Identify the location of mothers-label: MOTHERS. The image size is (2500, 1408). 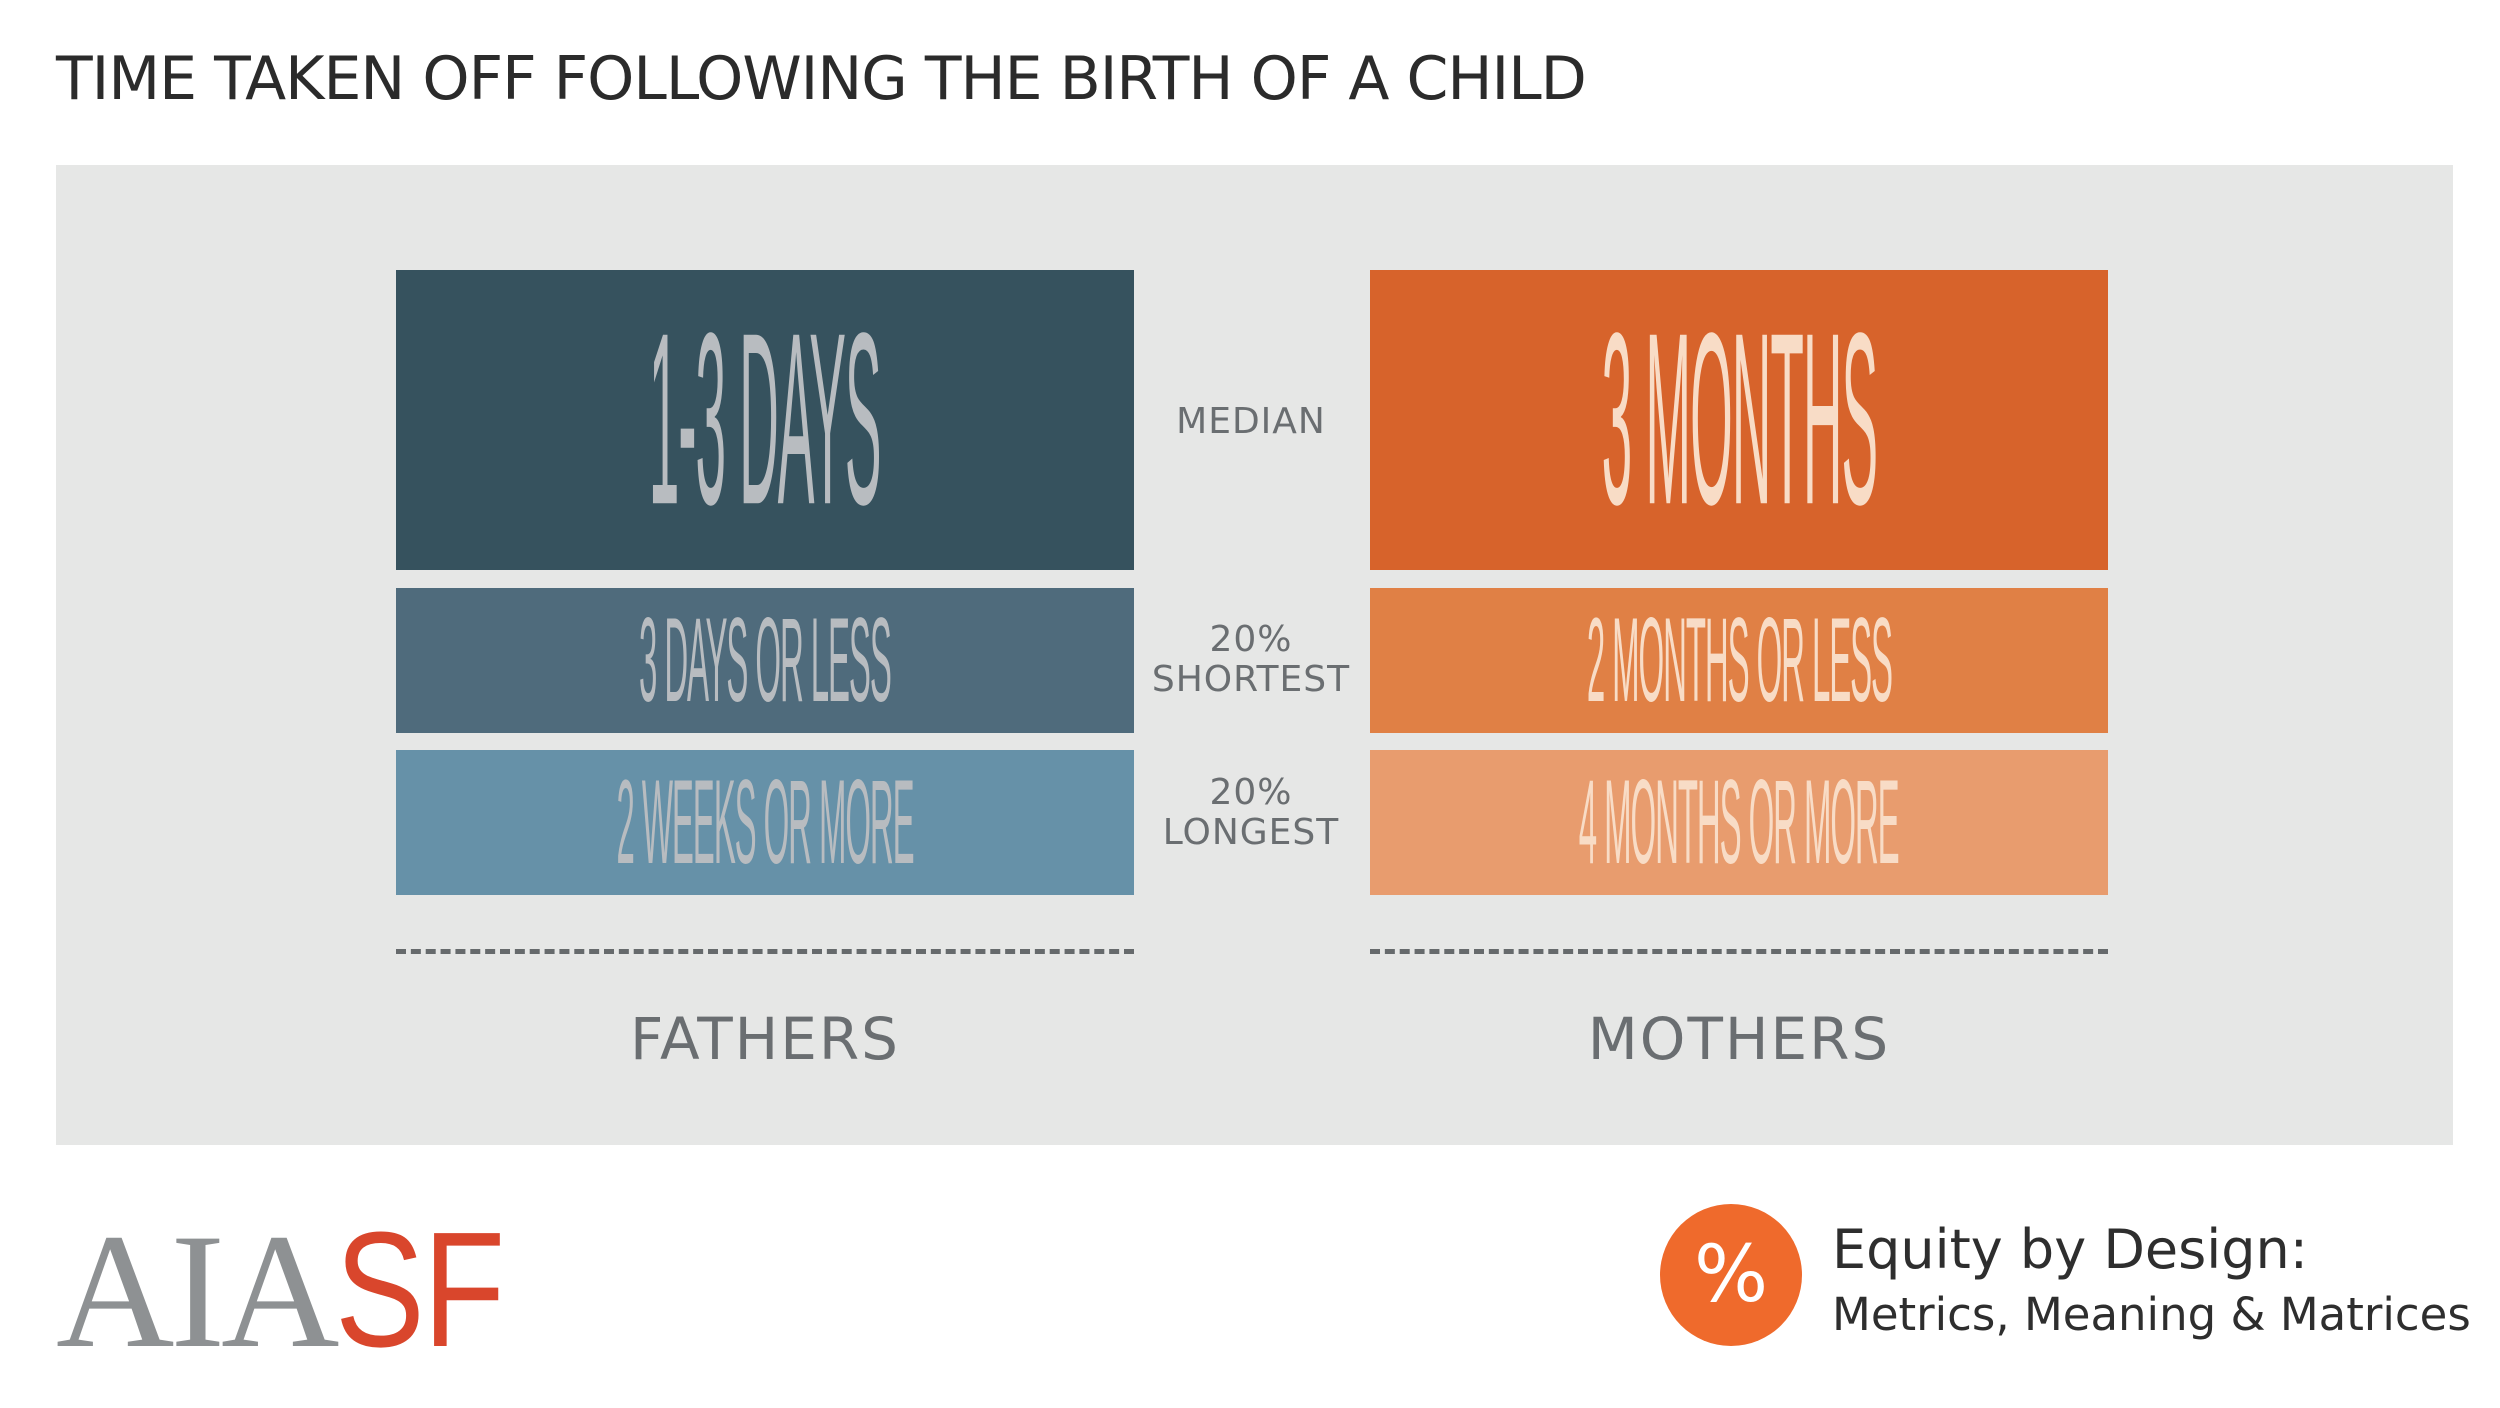
(1739, 1039).